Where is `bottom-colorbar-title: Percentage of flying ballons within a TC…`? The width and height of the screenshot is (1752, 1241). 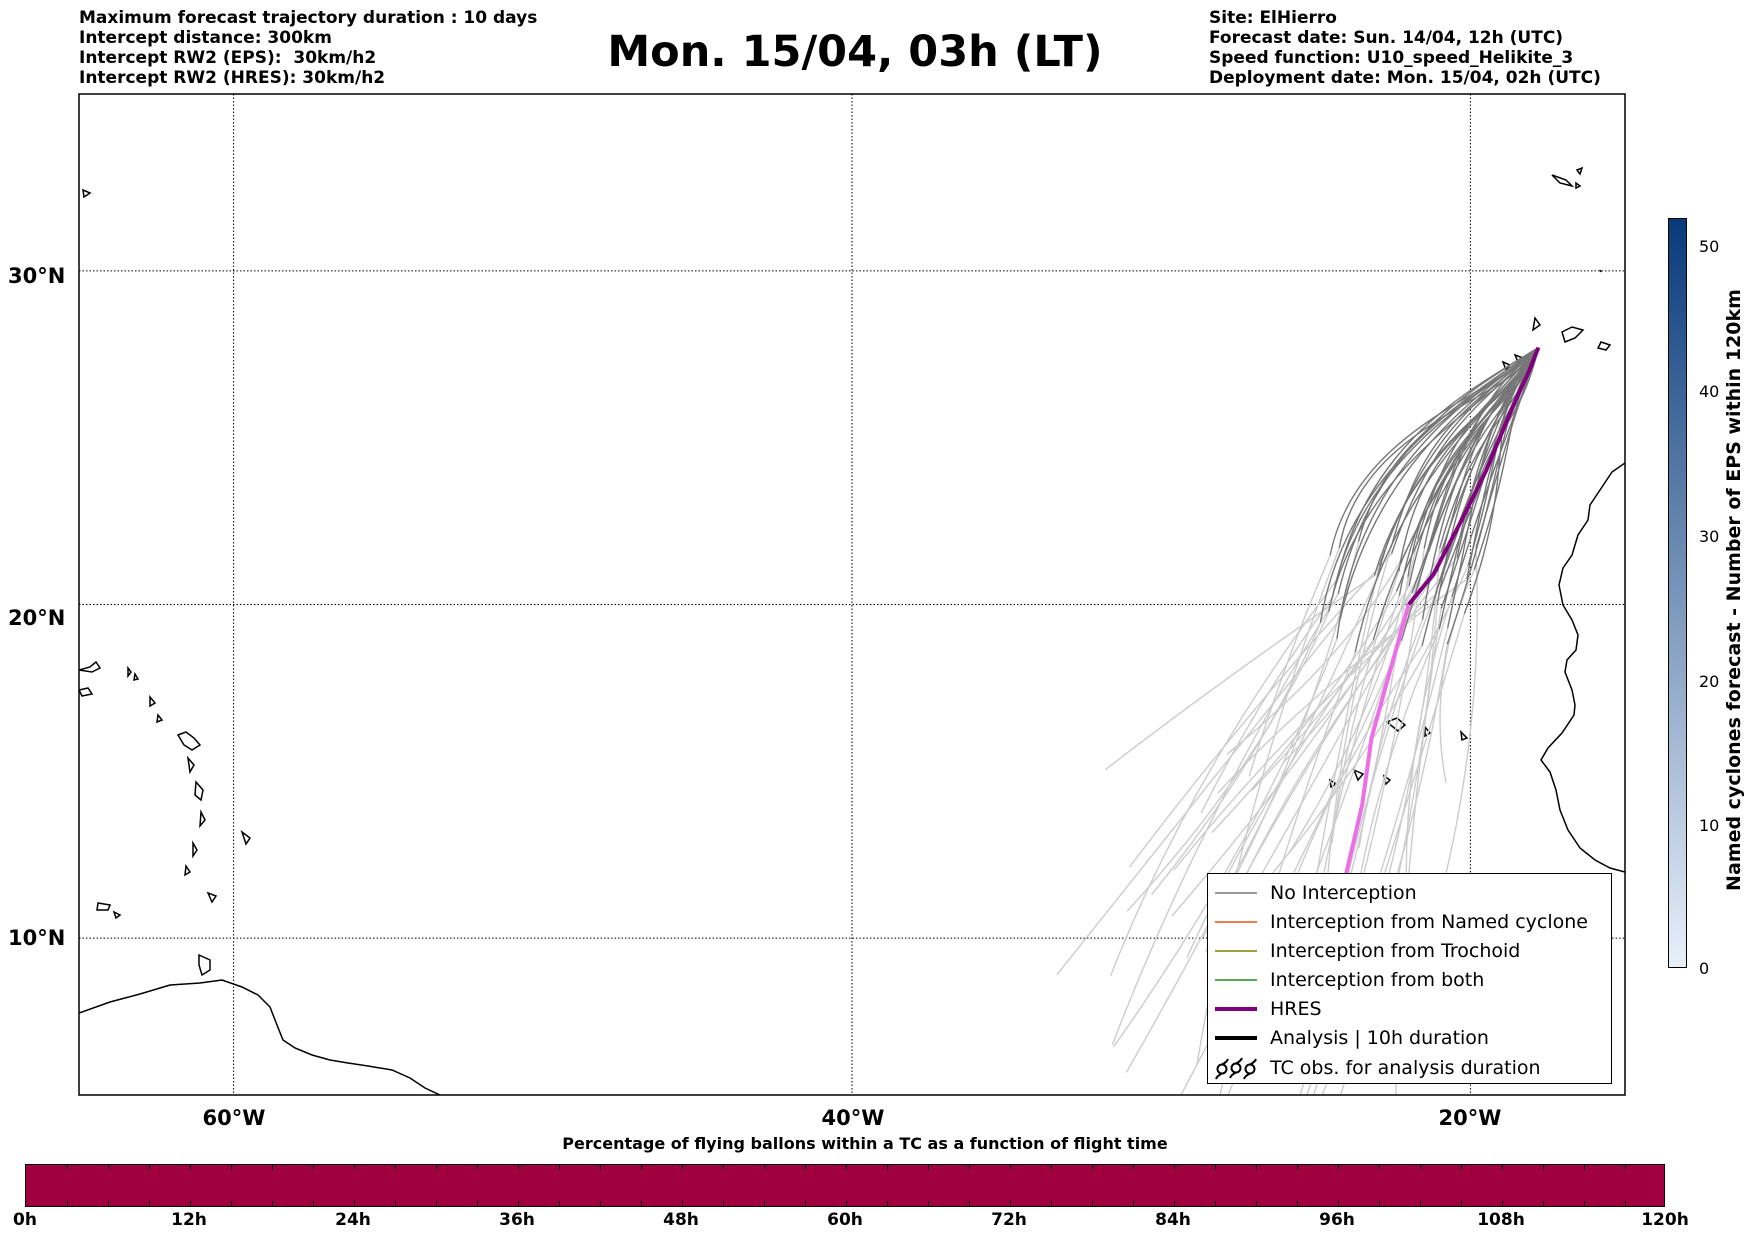 bottom-colorbar-title: Percentage of flying ballons within a TC… is located at coordinates (865, 1143).